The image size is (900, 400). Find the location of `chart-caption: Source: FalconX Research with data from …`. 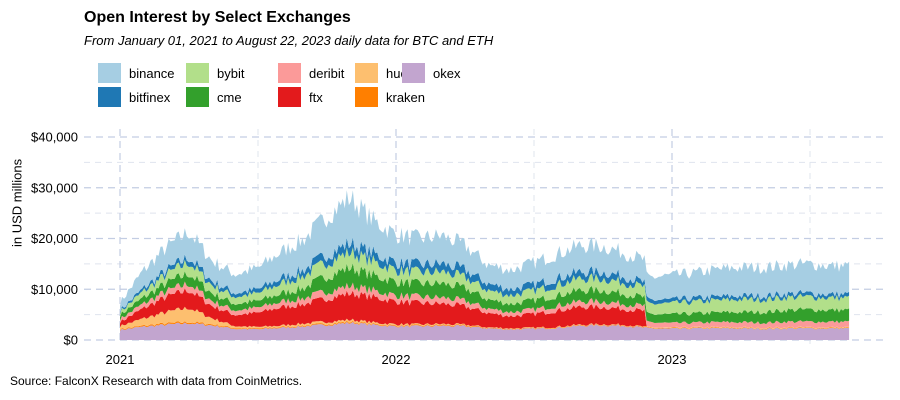

chart-caption: Source: FalconX Research with data from … is located at coordinates (156, 381).